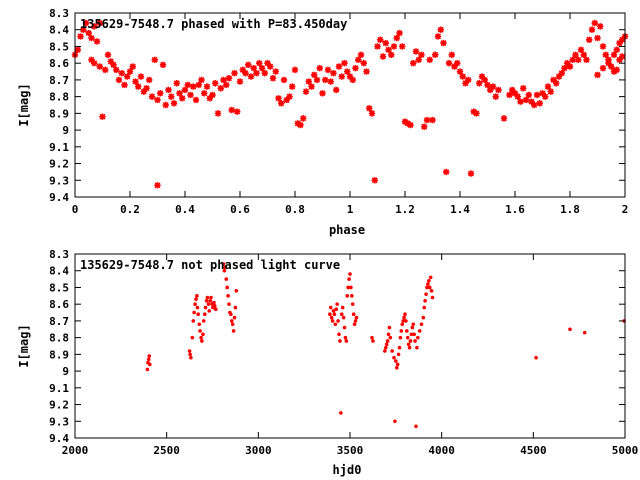 The image size is (640, 480). I want to click on chart-title: 135629-7548.7 phased with P=83.450day, so click(213, 24).